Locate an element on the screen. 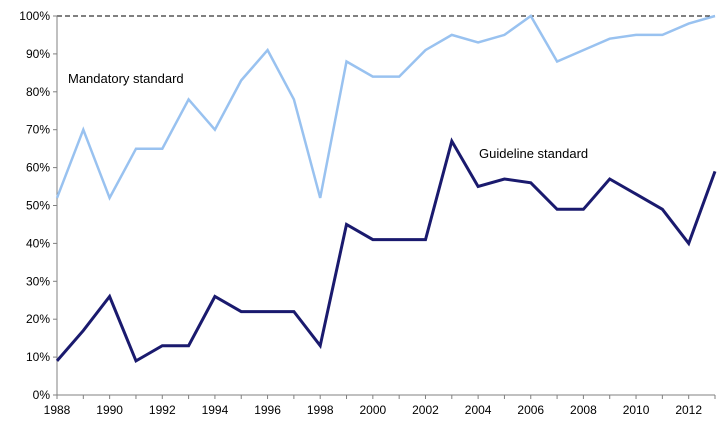 This screenshot has height=425, width=728. x-tick-label: 2010 is located at coordinates (636, 410).